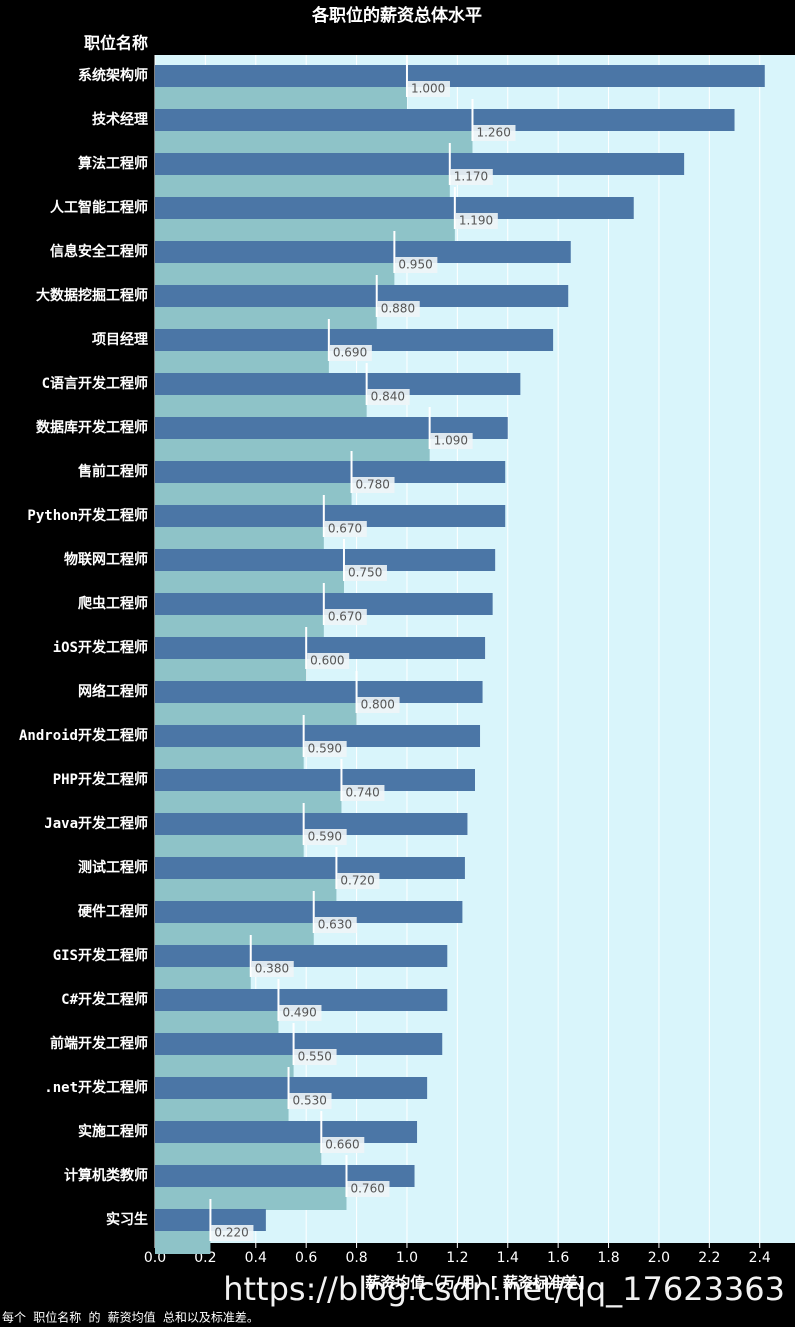 The image size is (795, 1327). I want to click on value-label: 0.740, so click(362, 793).